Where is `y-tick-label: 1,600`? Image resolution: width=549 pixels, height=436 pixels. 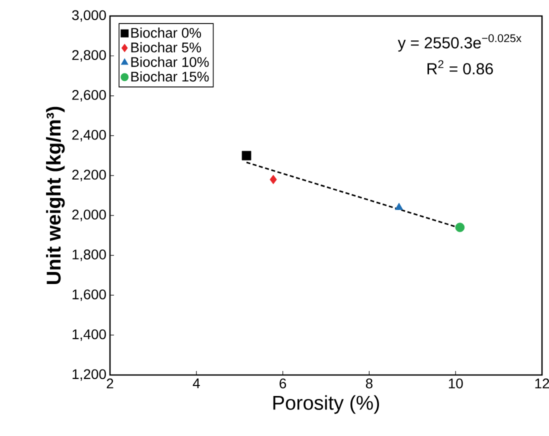 y-tick-label: 1,600 is located at coordinates (89, 295).